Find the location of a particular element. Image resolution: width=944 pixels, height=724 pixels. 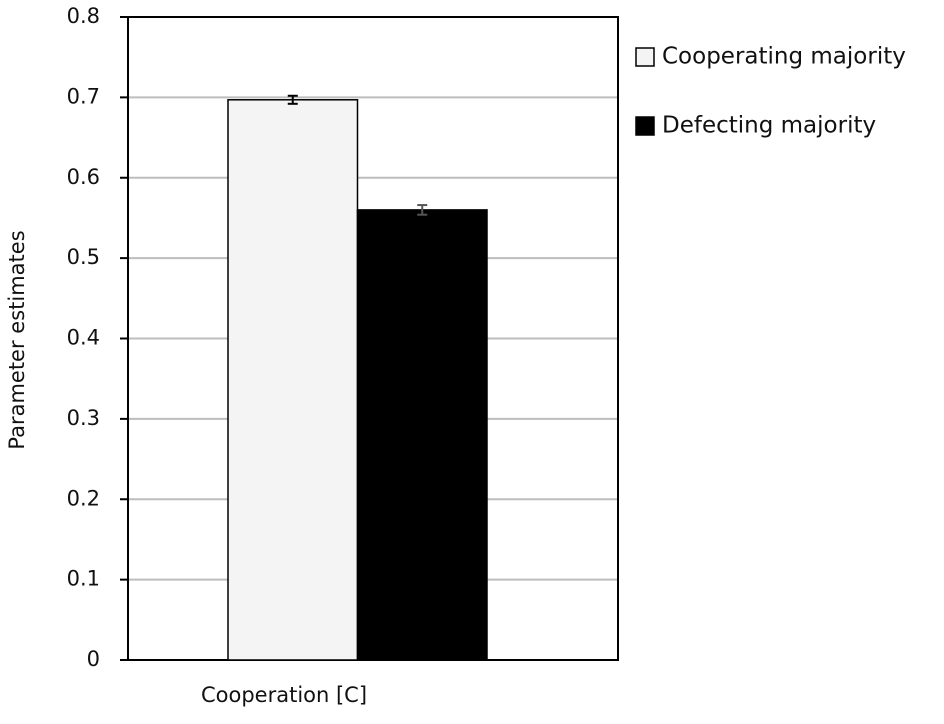

y-tick-label: 0.5 is located at coordinates (83, 257).